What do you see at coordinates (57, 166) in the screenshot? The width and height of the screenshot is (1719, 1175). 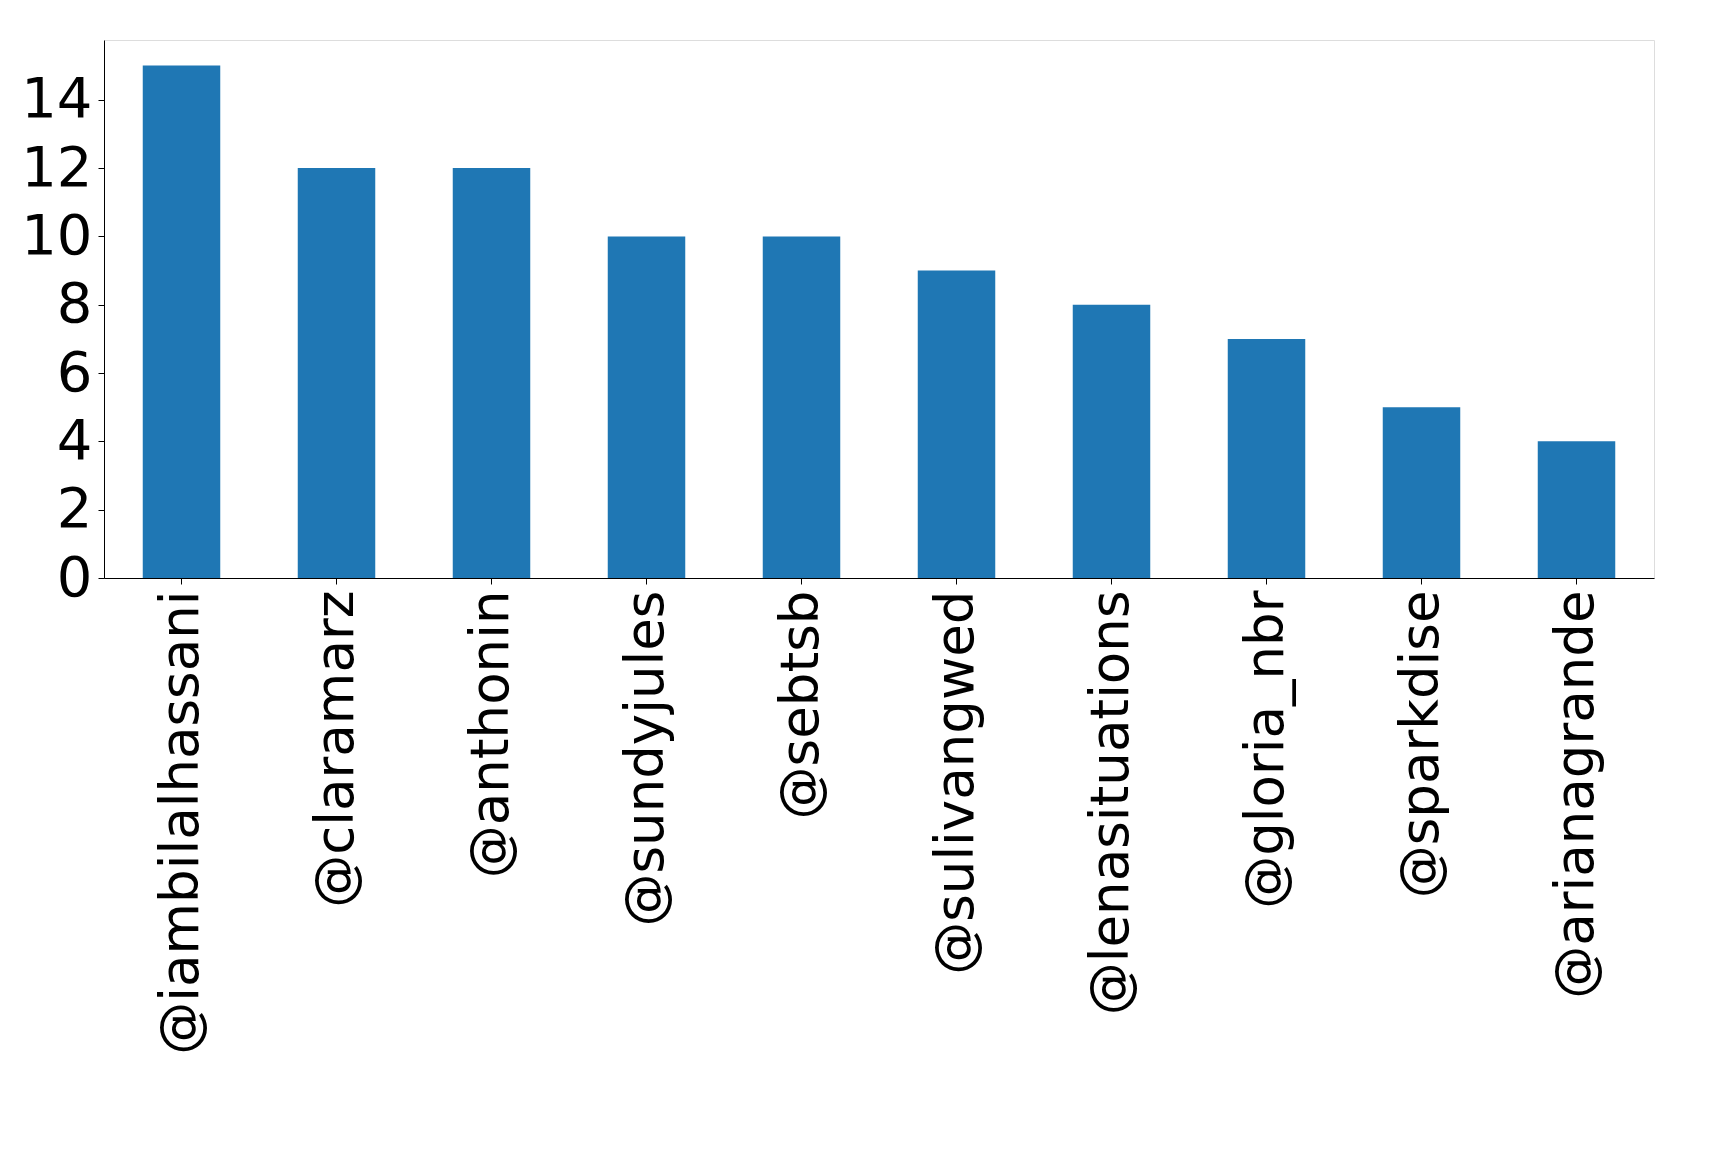 I see `y-tick-label: 12` at bounding box center [57, 166].